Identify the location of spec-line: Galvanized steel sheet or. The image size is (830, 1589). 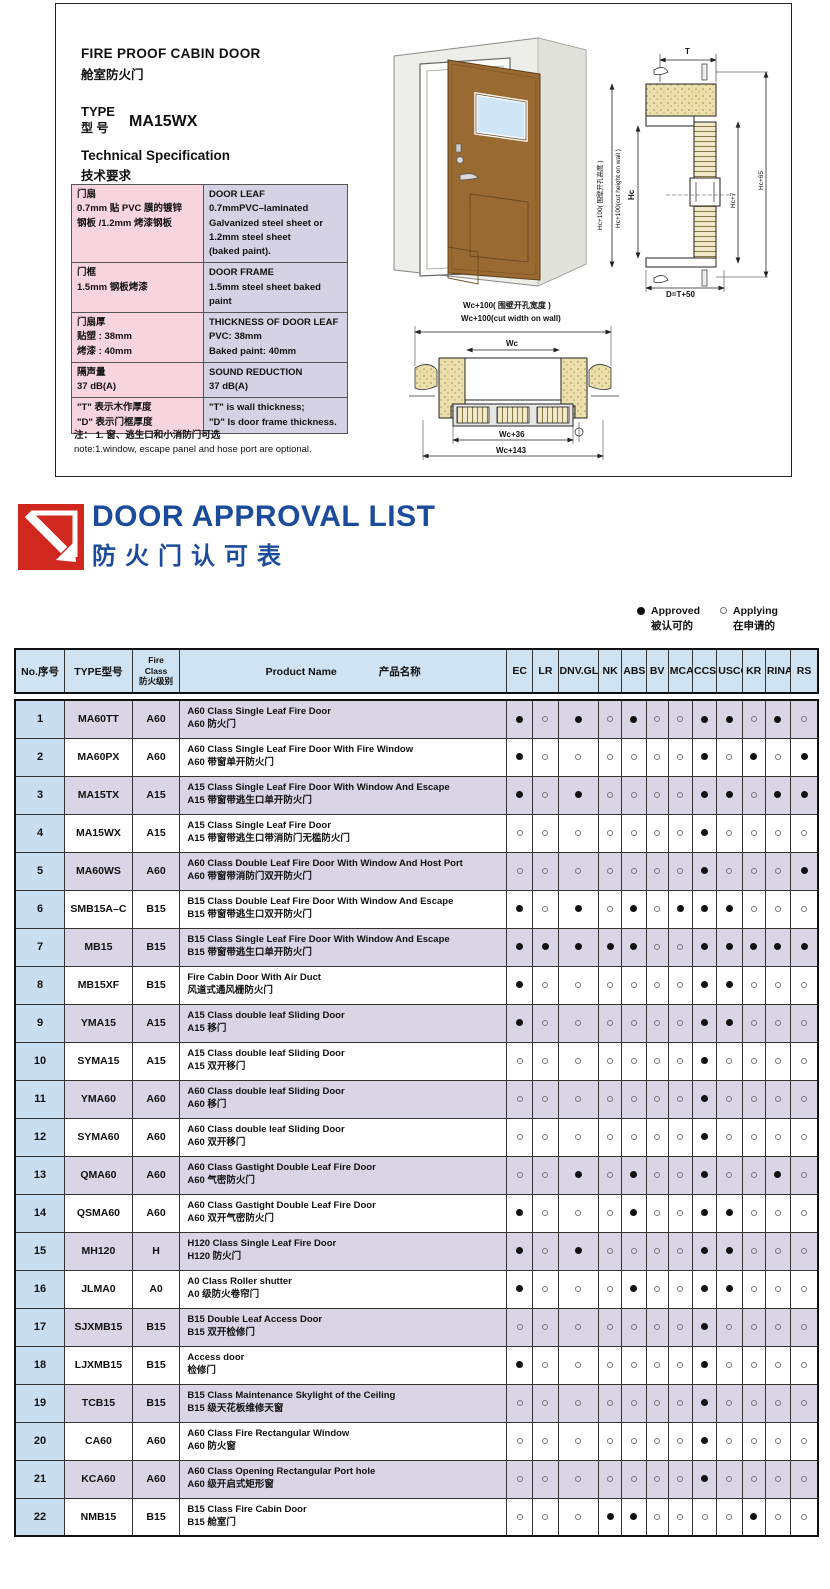
(266, 223).